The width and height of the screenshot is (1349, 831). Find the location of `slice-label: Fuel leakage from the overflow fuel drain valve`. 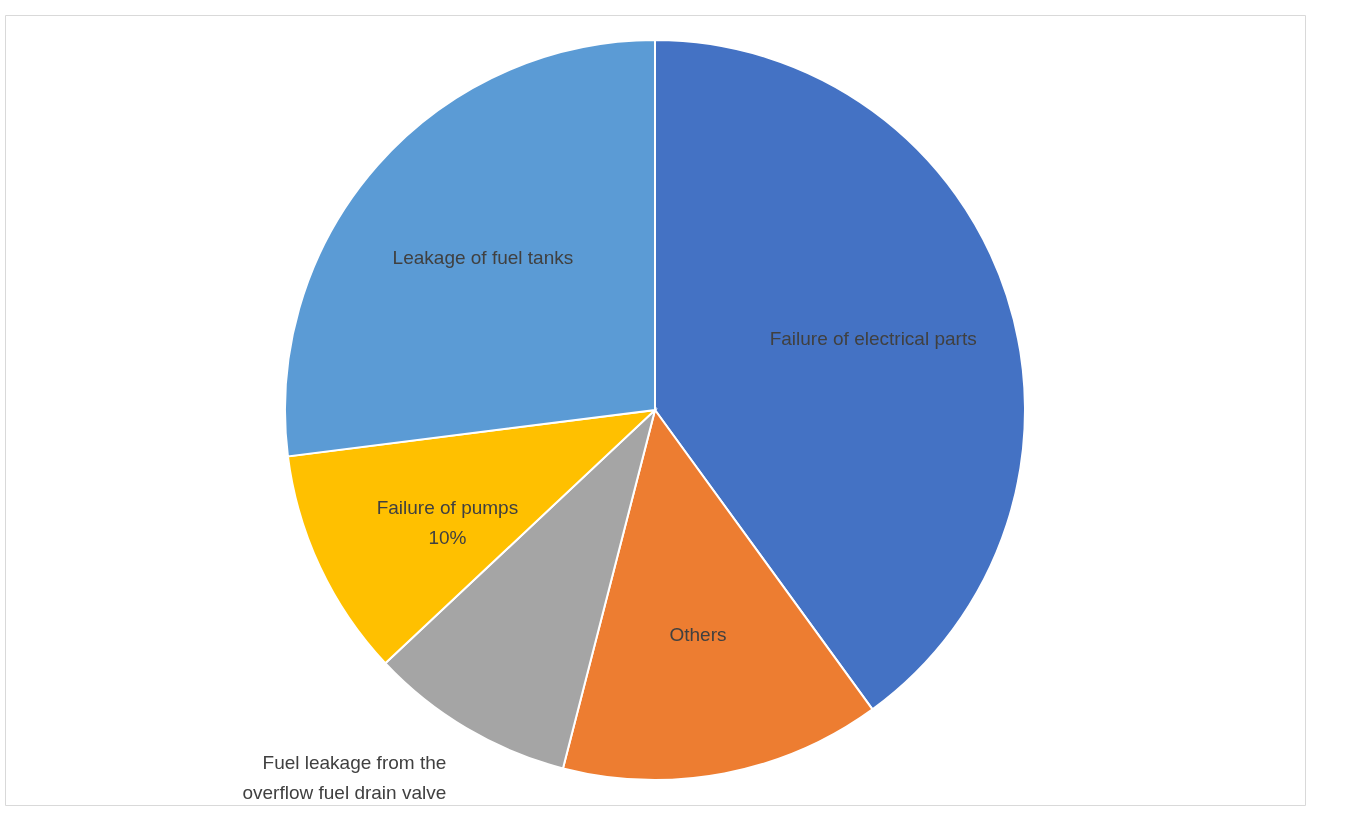

slice-label: Fuel leakage from the overflow fuel drain valve is located at coordinates (344, 777).